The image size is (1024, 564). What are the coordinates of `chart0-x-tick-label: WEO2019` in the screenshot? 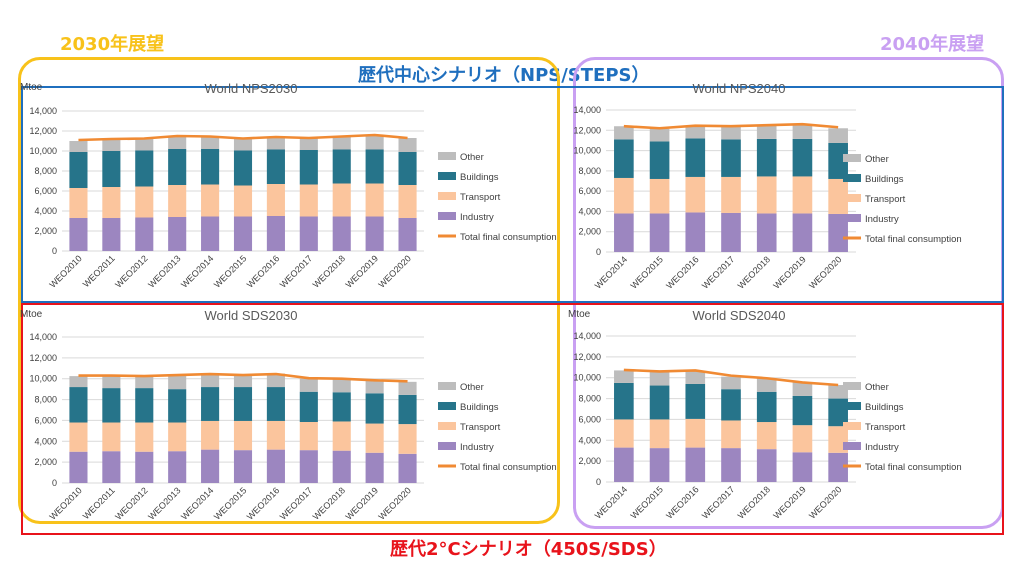 It's located at (362, 271).